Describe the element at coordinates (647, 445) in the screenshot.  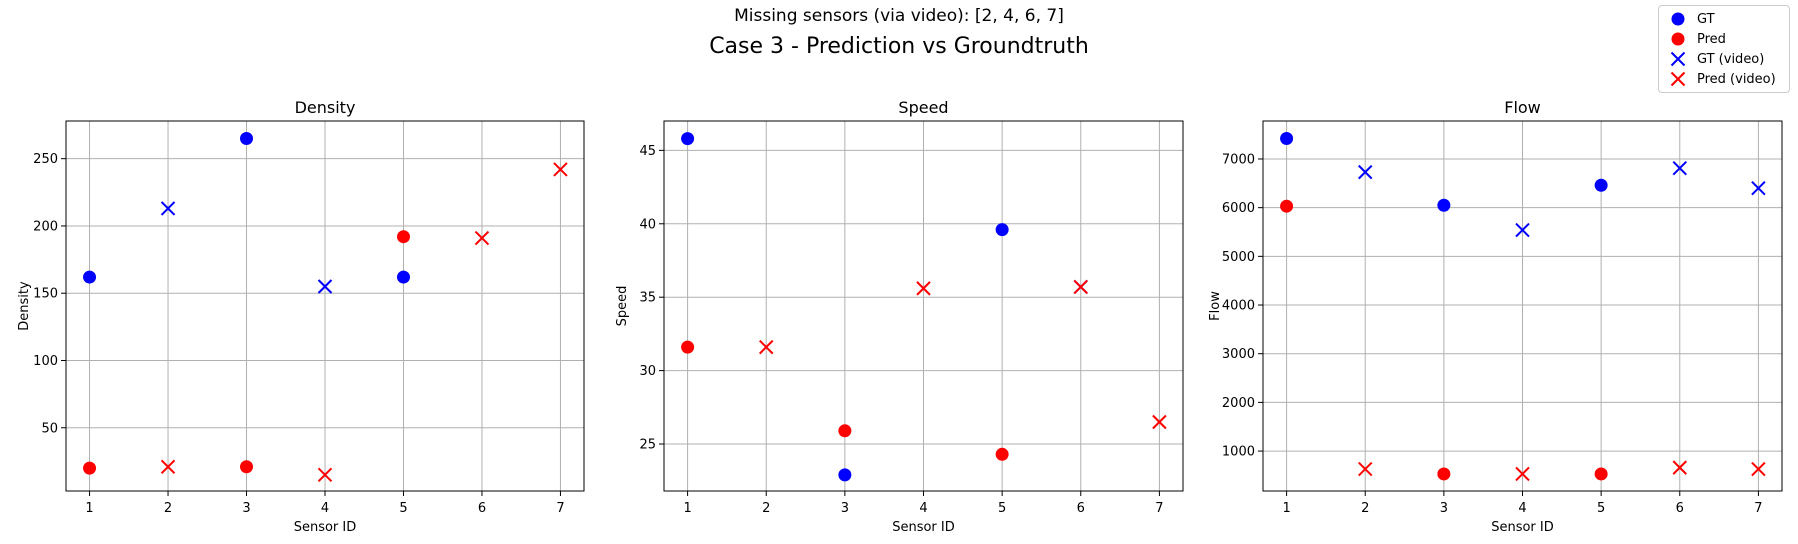
I see `speed-ytick-label: 25` at that location.